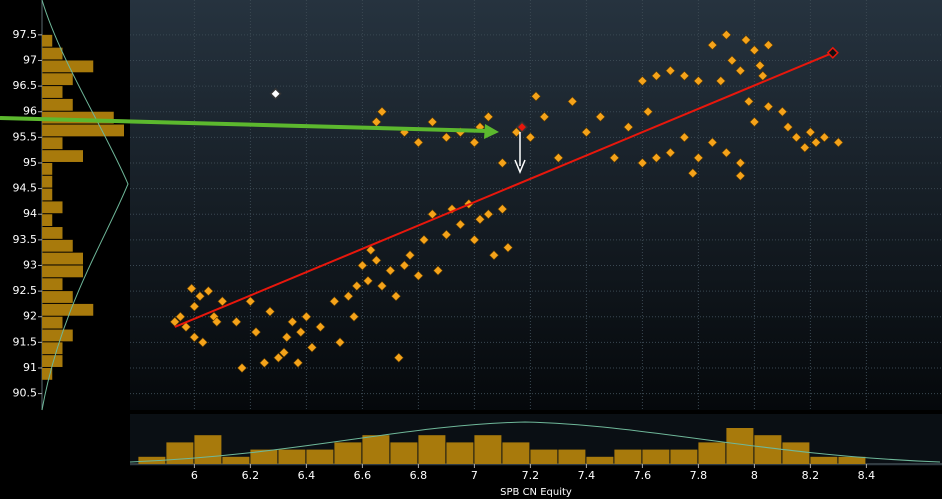 This screenshot has height=499, width=942. Describe the element at coordinates (587, 475) in the screenshot. I see `x-tick-label: 7.4` at that location.